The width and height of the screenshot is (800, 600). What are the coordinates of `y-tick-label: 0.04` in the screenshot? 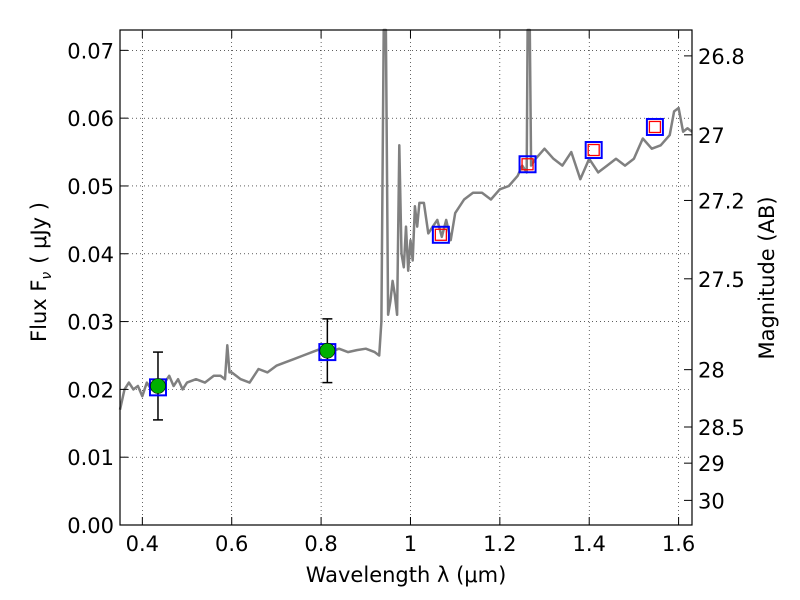 It's located at (90, 255).